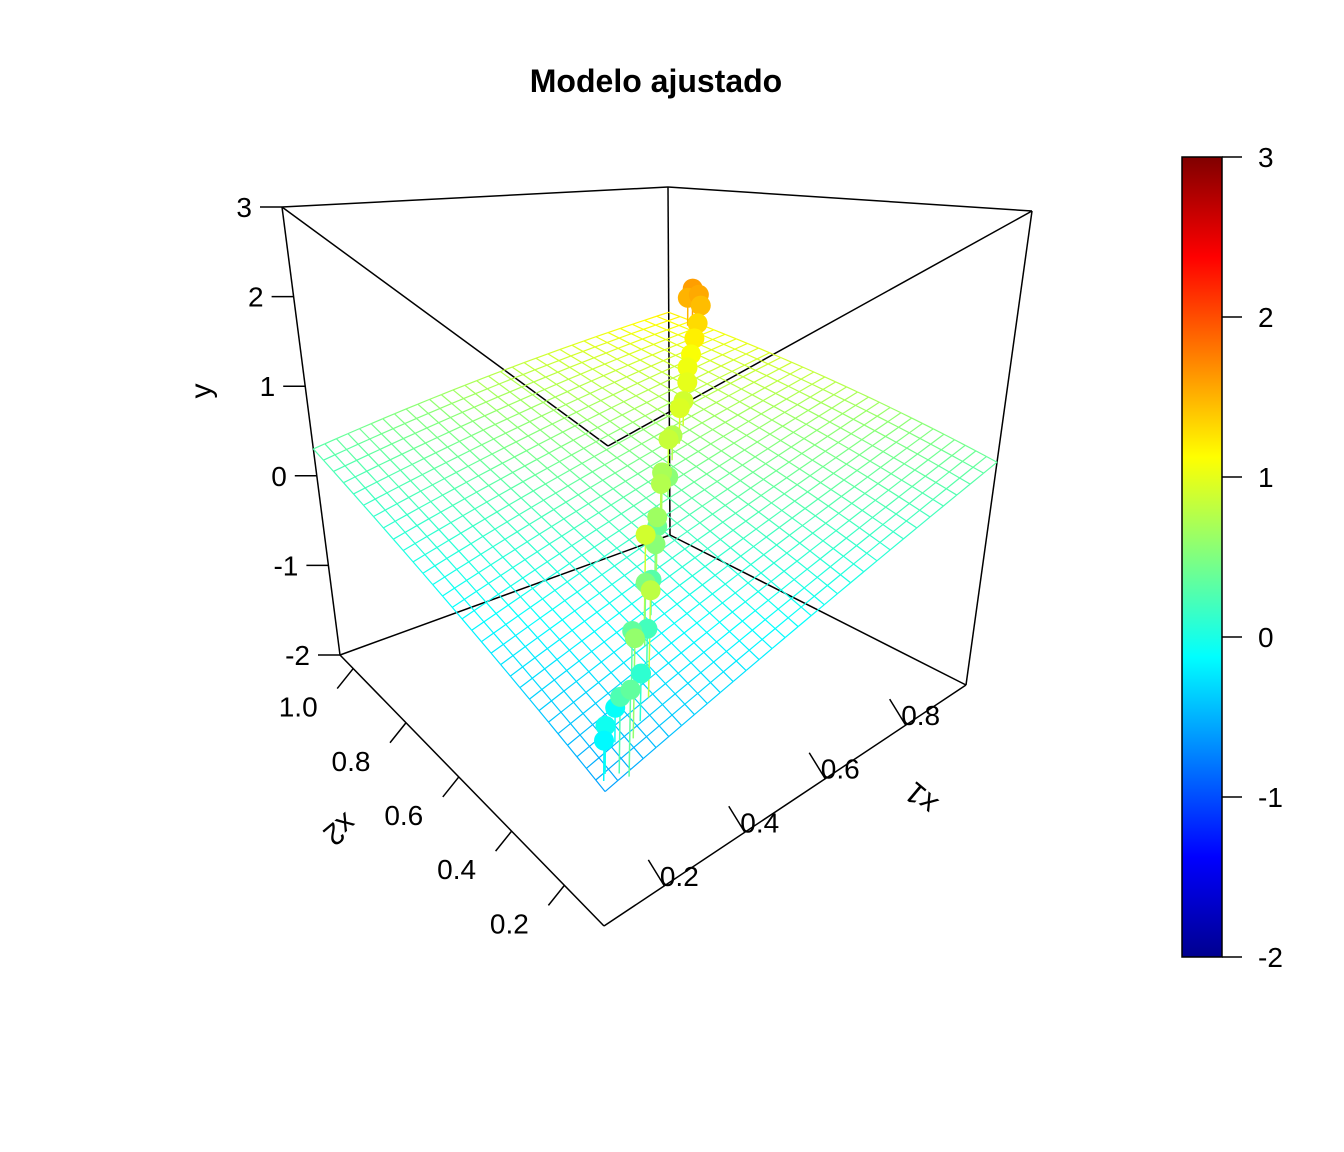 The width and height of the screenshot is (1344, 1152). I want to click on z-axis-label: y, so click(201, 391).